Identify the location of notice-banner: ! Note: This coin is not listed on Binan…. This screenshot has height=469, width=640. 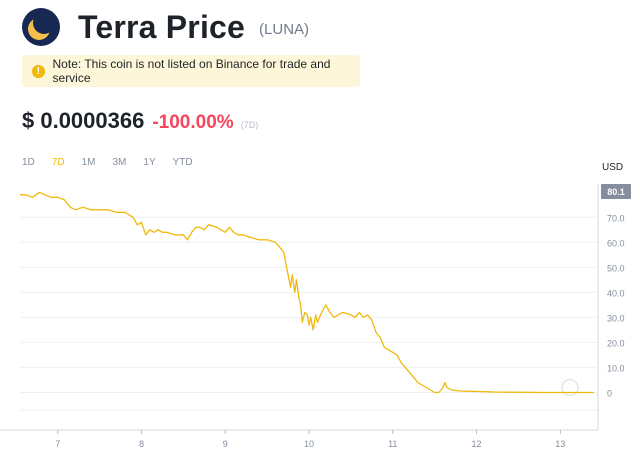
(191, 71).